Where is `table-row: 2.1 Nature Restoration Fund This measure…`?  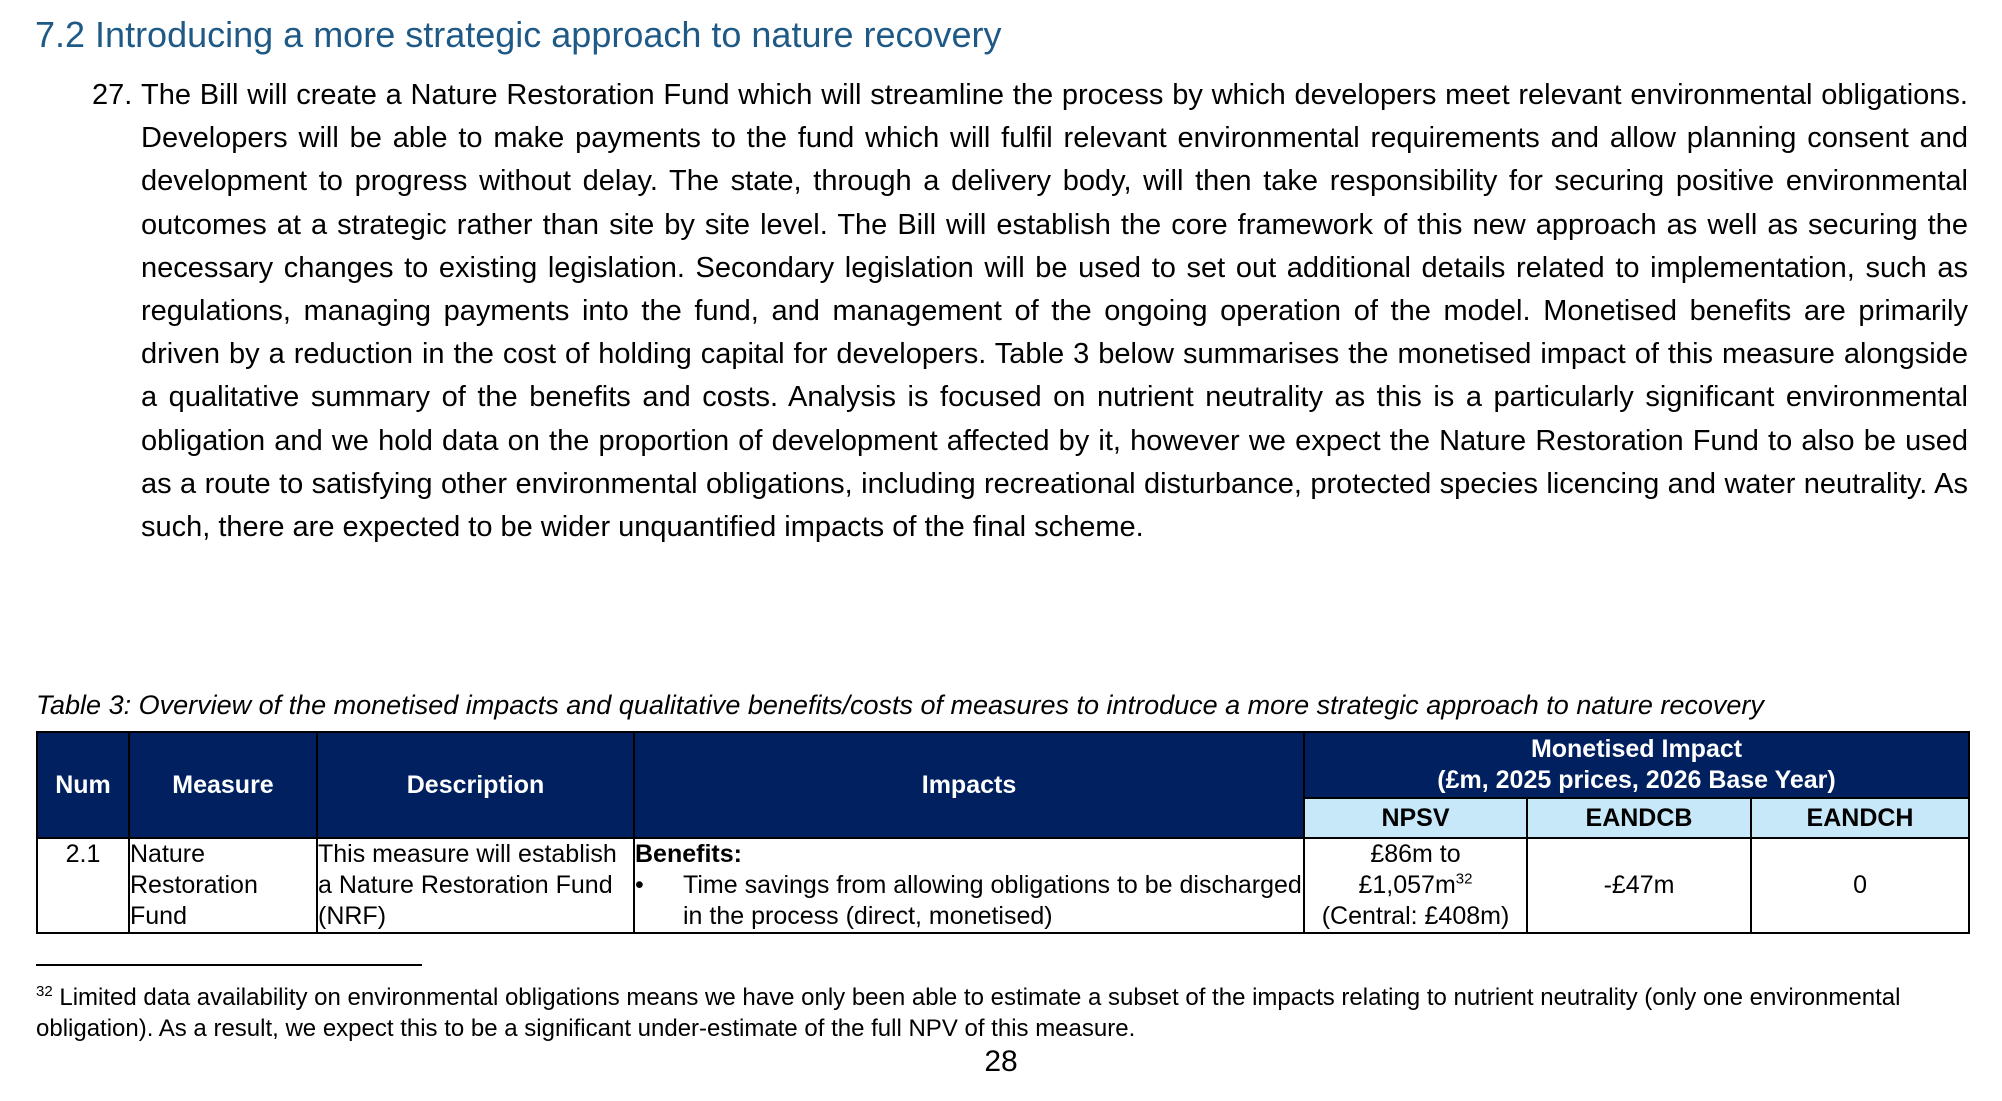 table-row: 2.1 Nature Restoration Fund This measure… is located at coordinates (1003, 885).